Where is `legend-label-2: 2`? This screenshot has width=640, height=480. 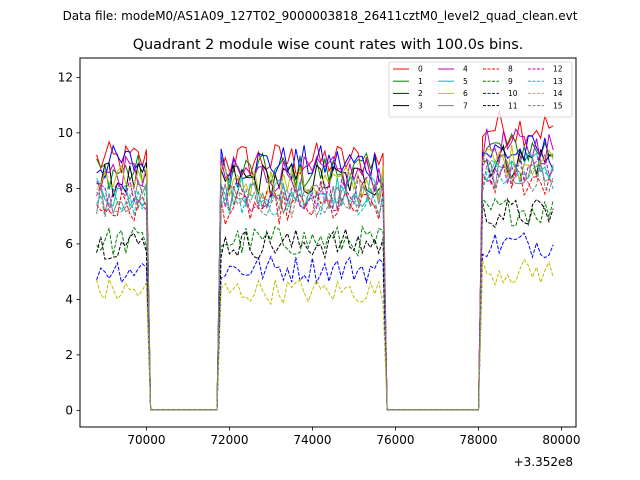 legend-label-2: 2 is located at coordinates (420, 93).